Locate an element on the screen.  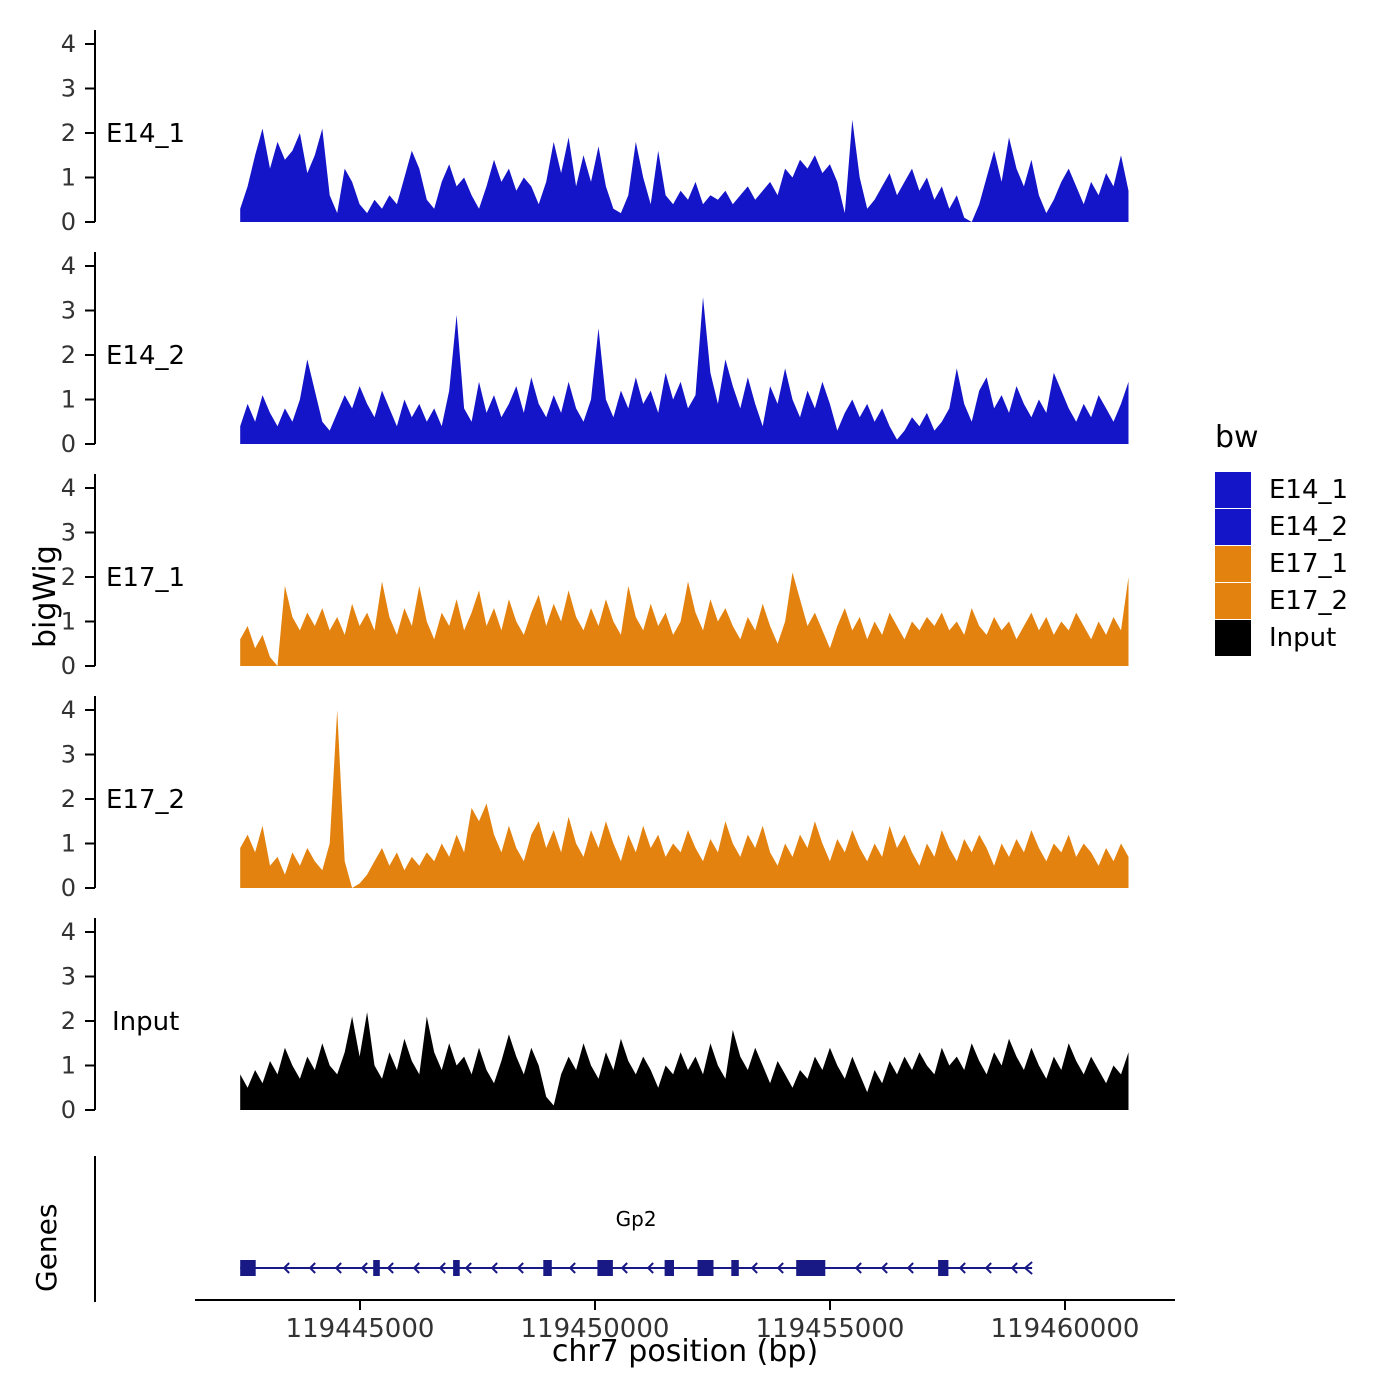
track-label-input: Input is located at coordinates (146, 1022).